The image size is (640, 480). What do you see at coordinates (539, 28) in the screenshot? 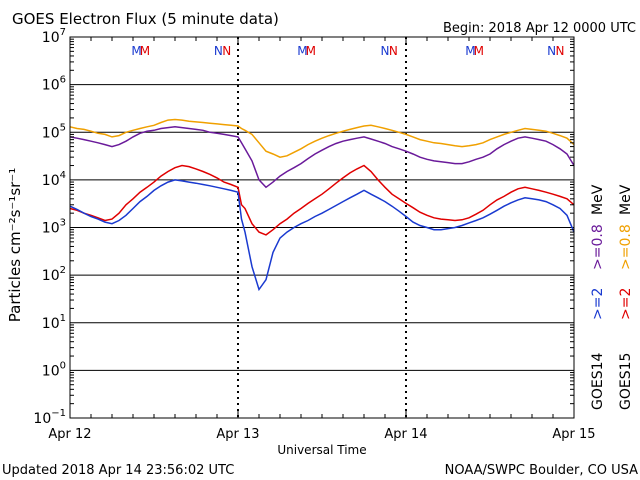
I see `begin-label: Begin: 2018 Apr 12 0000 UTC` at bounding box center [539, 28].